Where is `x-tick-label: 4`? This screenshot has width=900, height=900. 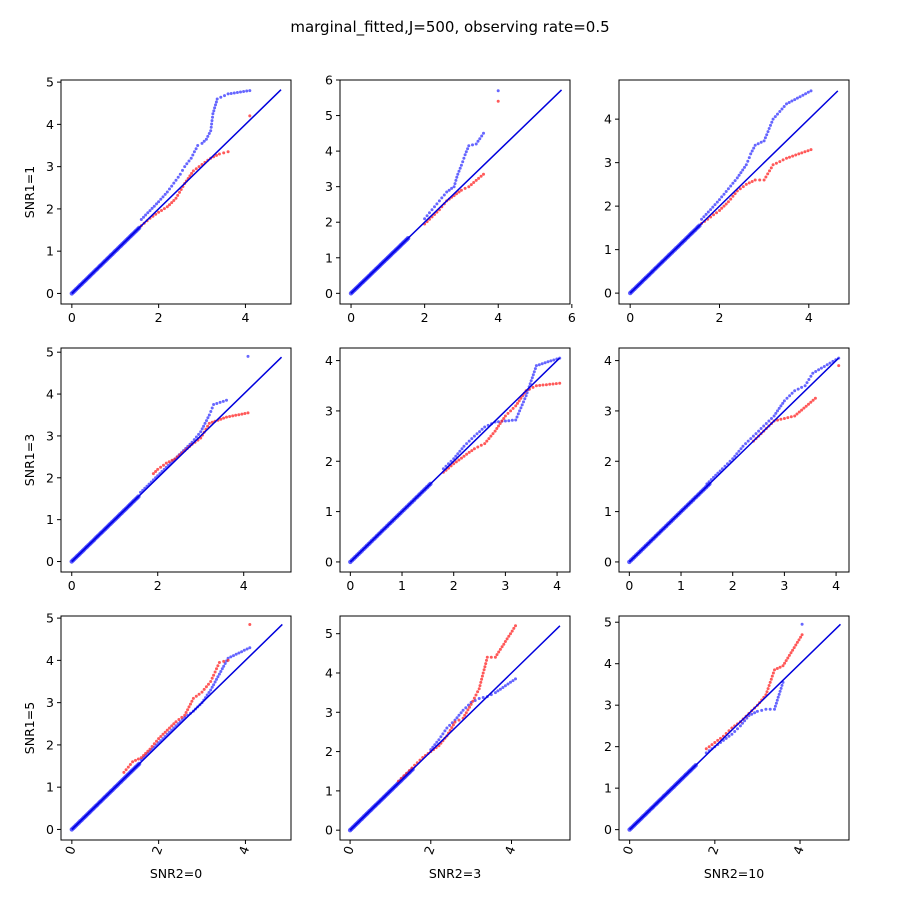
x-tick-label: 4 is located at coordinates (809, 317).